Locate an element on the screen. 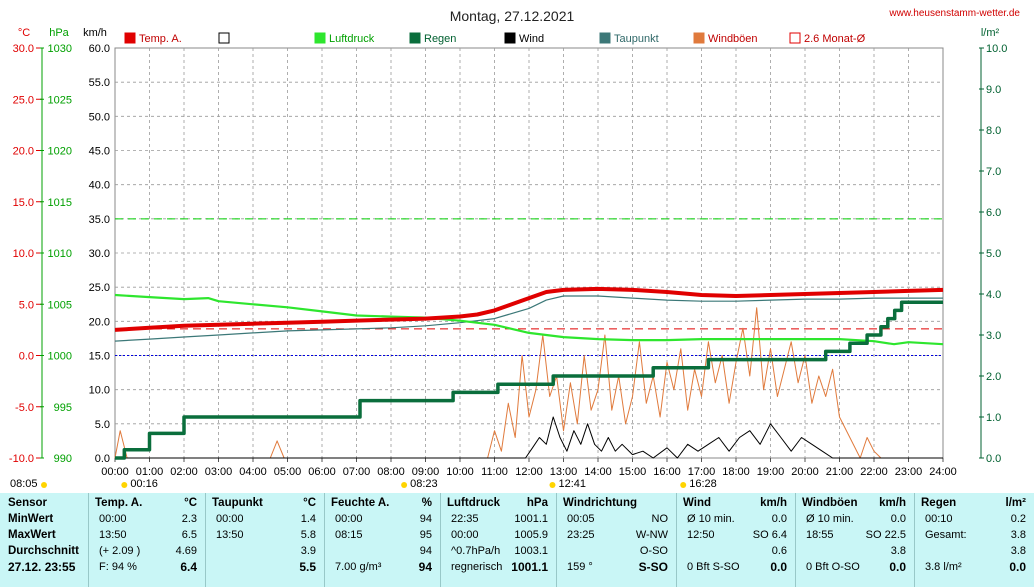 This screenshot has height=587, width=1034. stats-row: 27.12. 23:55 is located at coordinates (44, 567).